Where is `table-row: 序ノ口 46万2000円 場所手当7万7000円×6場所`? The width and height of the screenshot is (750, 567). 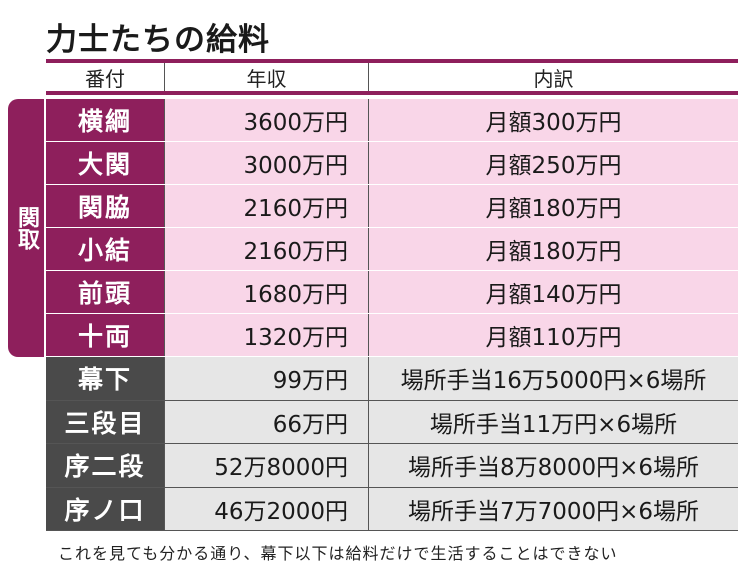
table-row: 序ノ口 46万2000円 場所手当7万7000円×6場所 is located at coordinates (392, 509).